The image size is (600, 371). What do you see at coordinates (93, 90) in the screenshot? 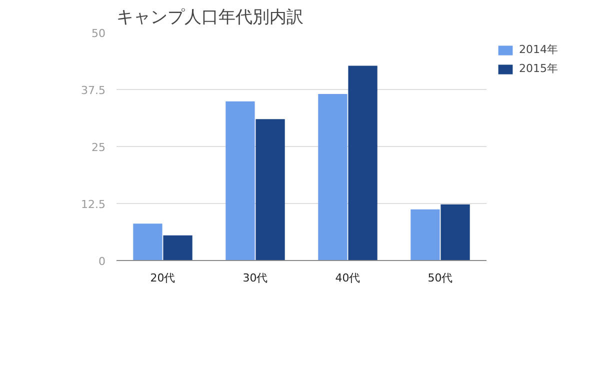
I see `y-tick-label: 37.5` at bounding box center [93, 90].